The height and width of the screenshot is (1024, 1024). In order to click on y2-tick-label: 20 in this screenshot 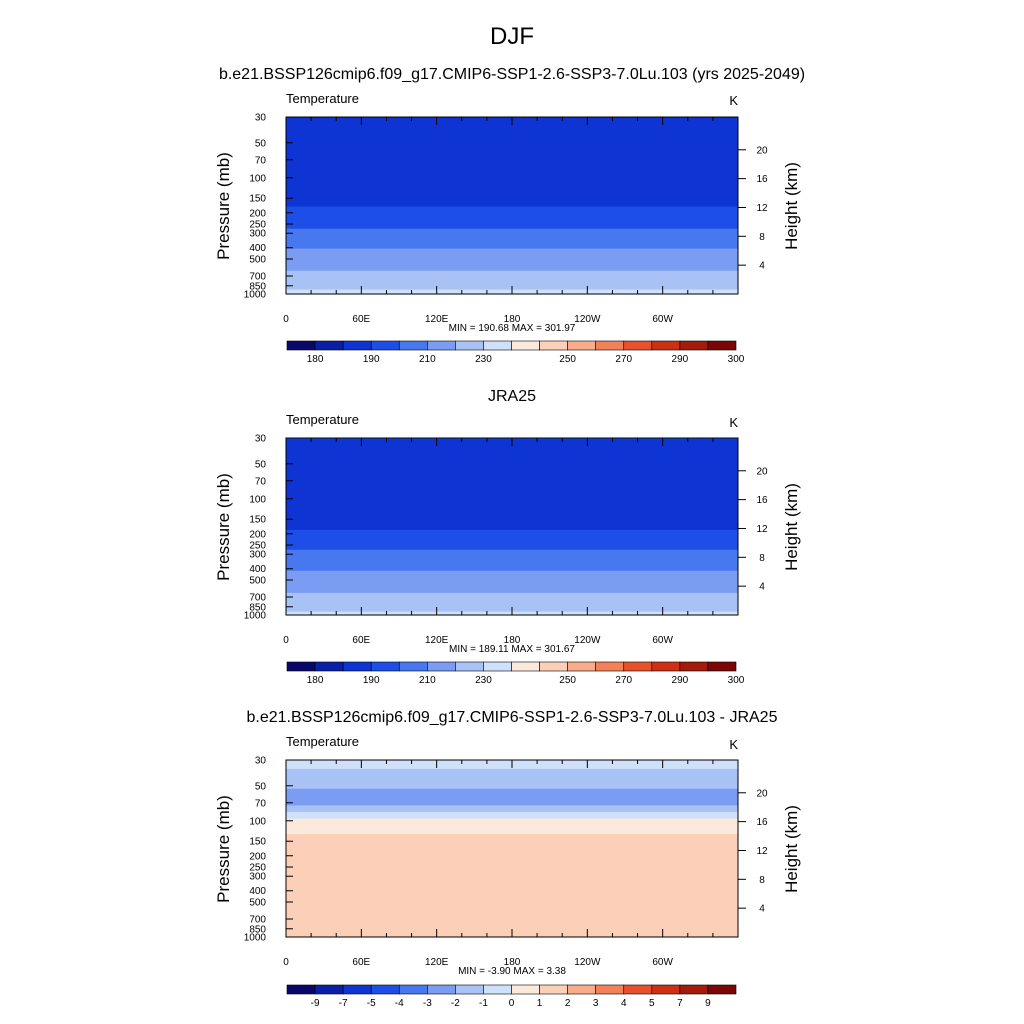, I will do `click(762, 150)`.